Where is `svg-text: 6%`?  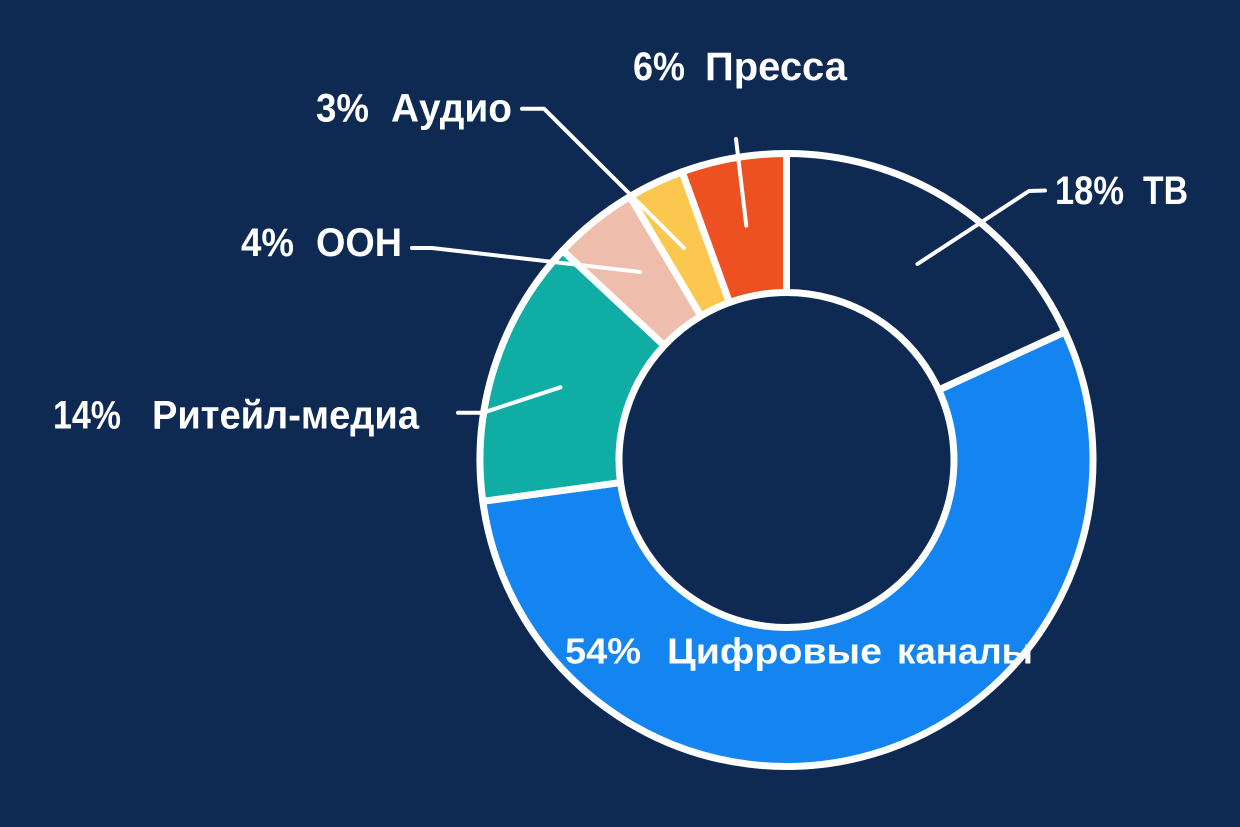 svg-text: 6% is located at coordinates (659, 67).